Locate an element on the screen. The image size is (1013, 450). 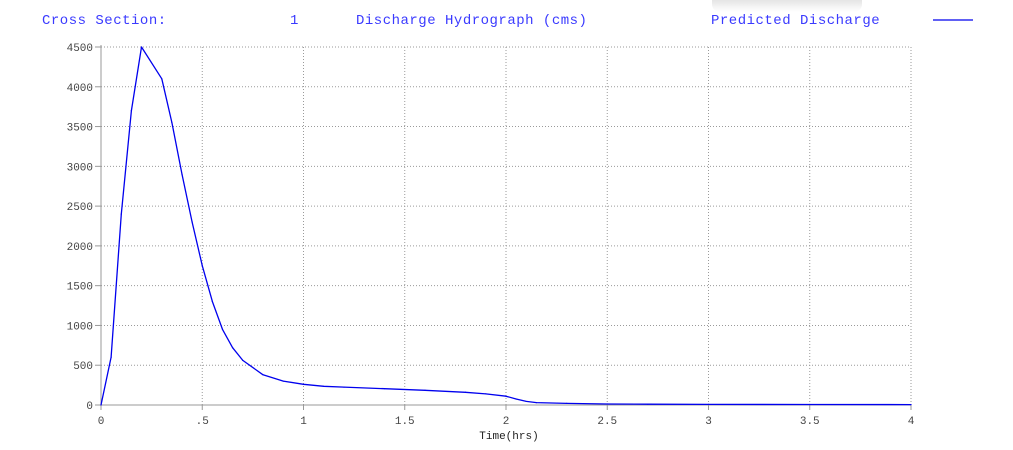
x-tick-label: 3.5 is located at coordinates (810, 422).